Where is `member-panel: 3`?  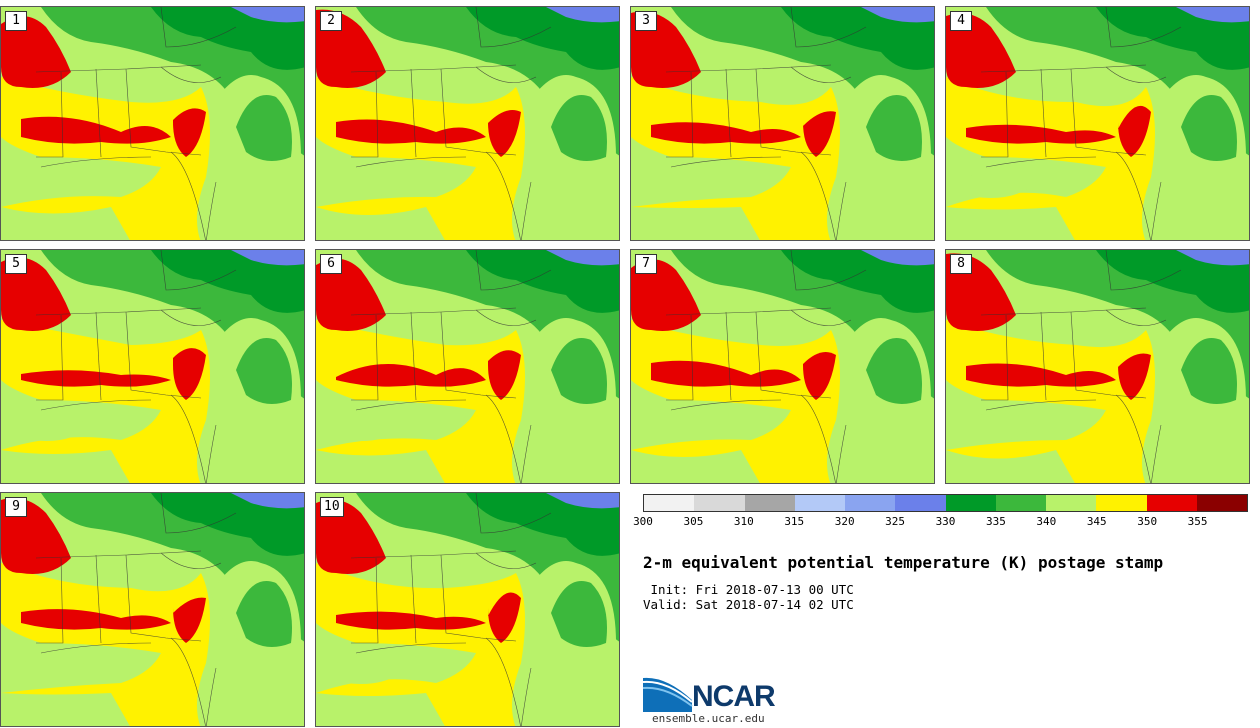 member-panel: 3 is located at coordinates (782, 123).